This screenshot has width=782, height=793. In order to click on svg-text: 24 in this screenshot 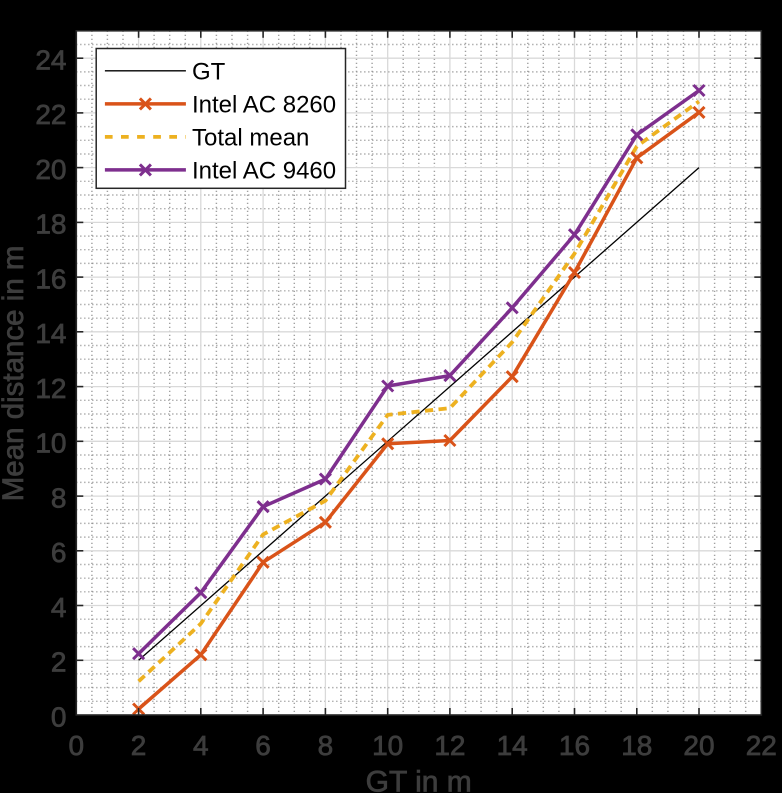, I will do `click(50, 60)`.